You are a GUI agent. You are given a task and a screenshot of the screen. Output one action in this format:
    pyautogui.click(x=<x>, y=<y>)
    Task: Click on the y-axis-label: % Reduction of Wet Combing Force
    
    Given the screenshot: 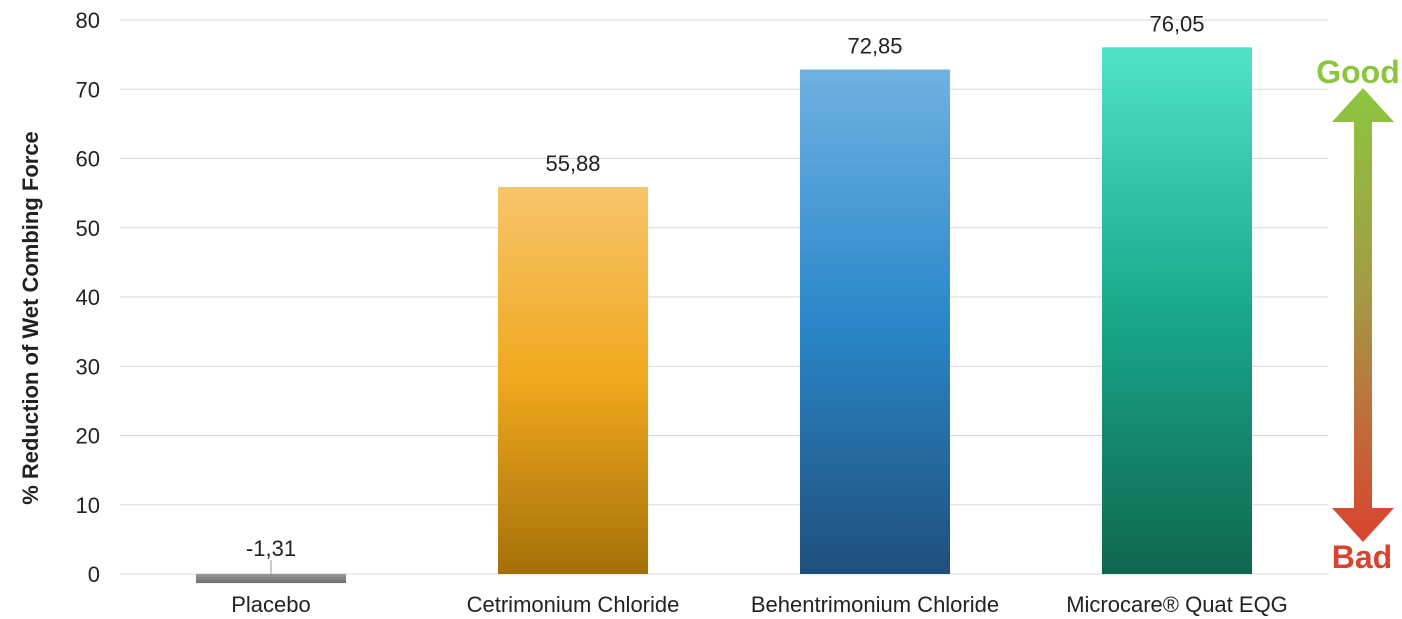 What is the action you would take?
    pyautogui.click(x=30, y=318)
    